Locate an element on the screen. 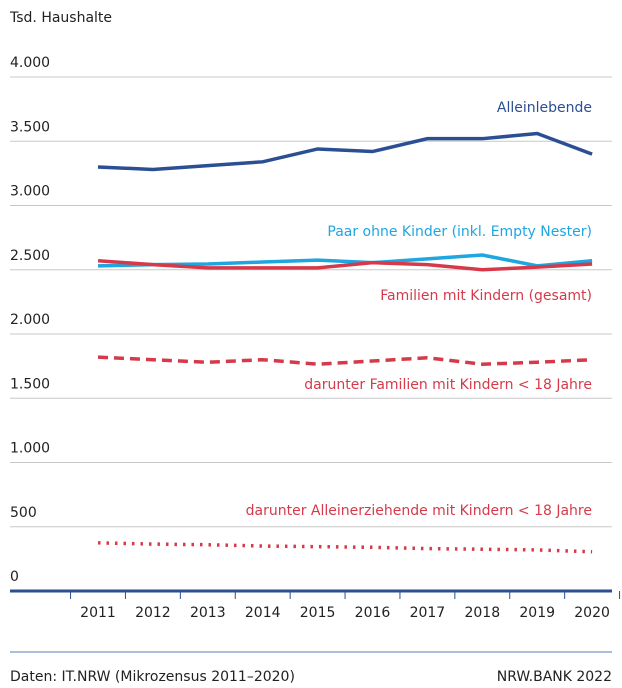 This screenshot has height=688, width=622. x-tick-label: 2016 is located at coordinates (373, 613).